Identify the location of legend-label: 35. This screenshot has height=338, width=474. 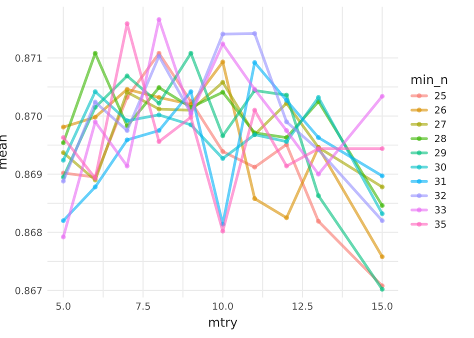
(440, 224).